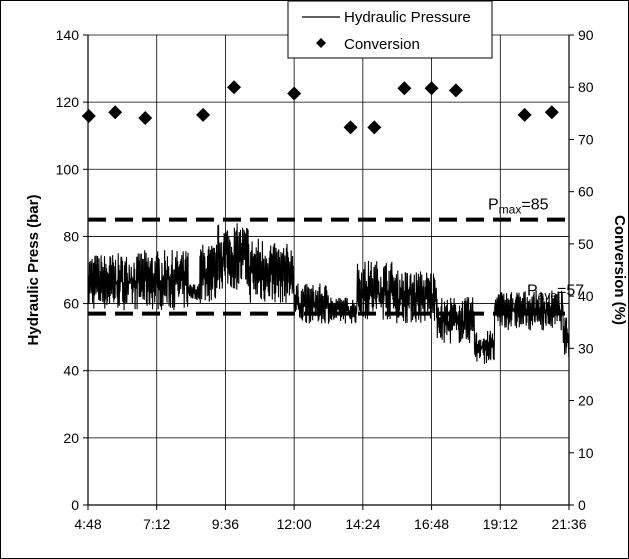 This screenshot has height=559, width=629. Describe the element at coordinates (586, 192) in the screenshot. I see `y2-tick-label: 60` at that location.